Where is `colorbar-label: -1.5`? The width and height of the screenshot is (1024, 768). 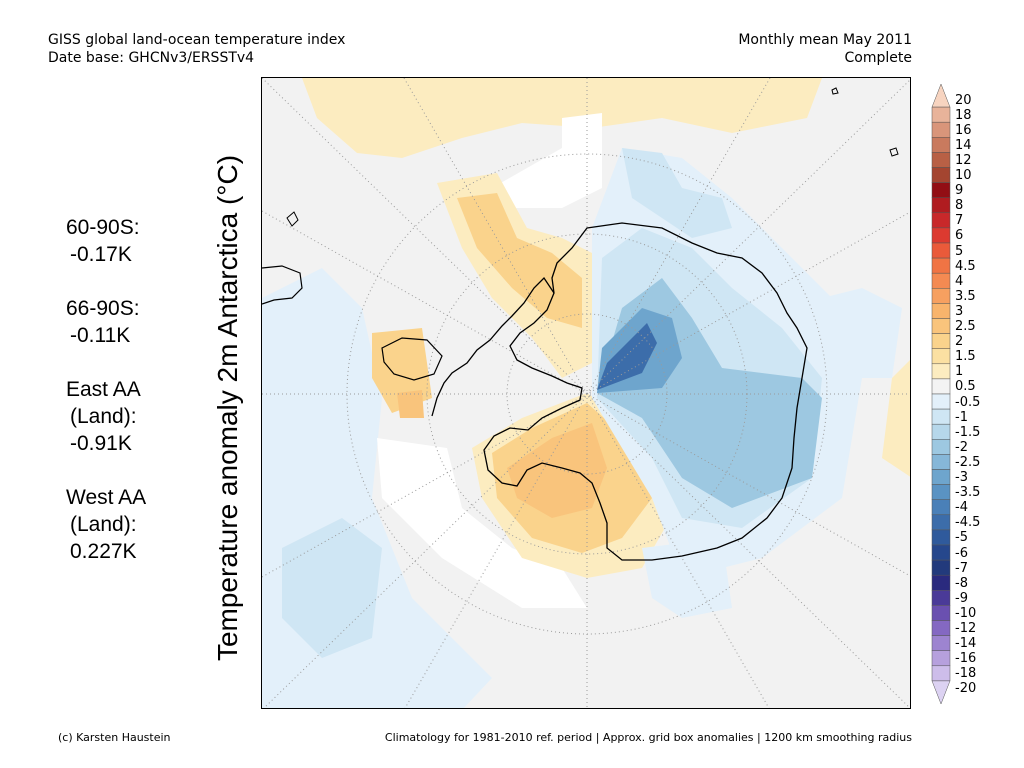
colorbar-label: -1.5 is located at coordinates (968, 432).